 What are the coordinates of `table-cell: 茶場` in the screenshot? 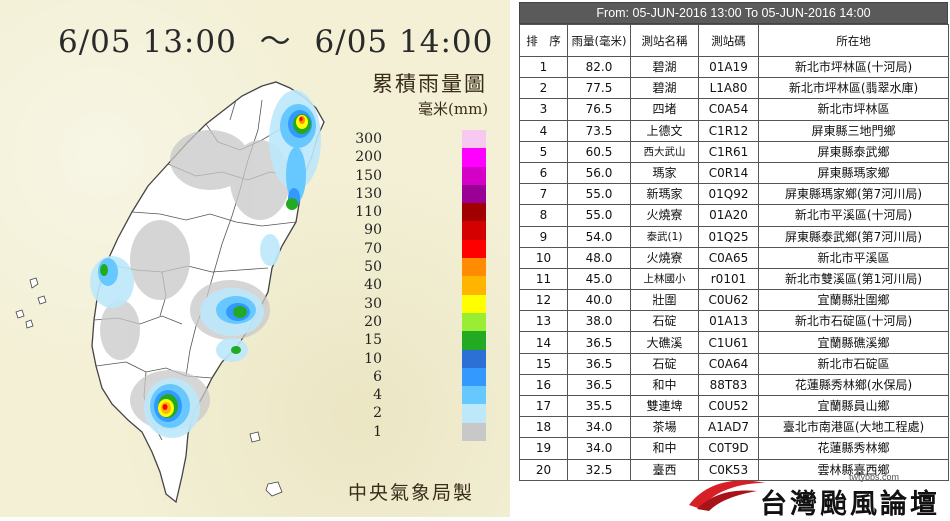 It's located at (664, 427).